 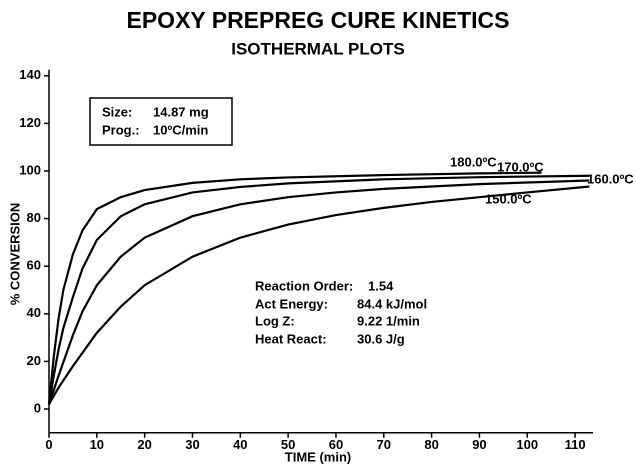 What do you see at coordinates (192, 444) in the screenshot?
I see `x-tick-label: 30` at bounding box center [192, 444].